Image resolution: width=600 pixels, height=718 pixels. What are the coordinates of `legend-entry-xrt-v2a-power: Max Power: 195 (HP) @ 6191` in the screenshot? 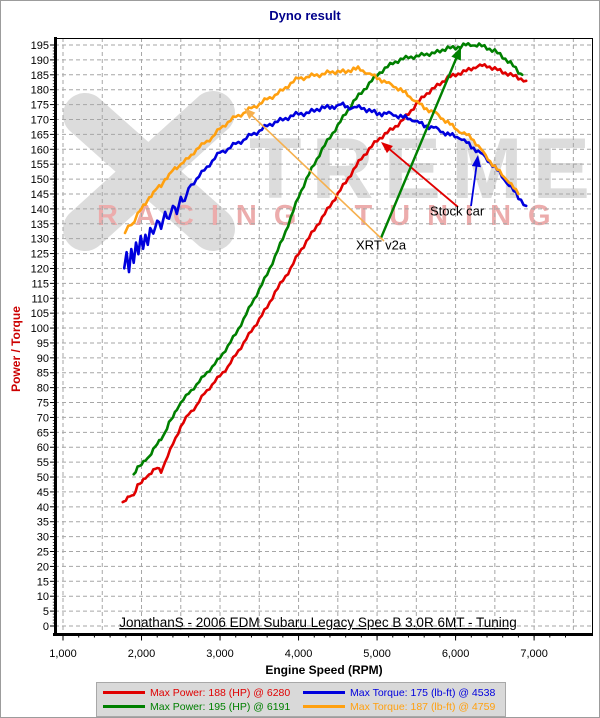 It's located at (201, 707).